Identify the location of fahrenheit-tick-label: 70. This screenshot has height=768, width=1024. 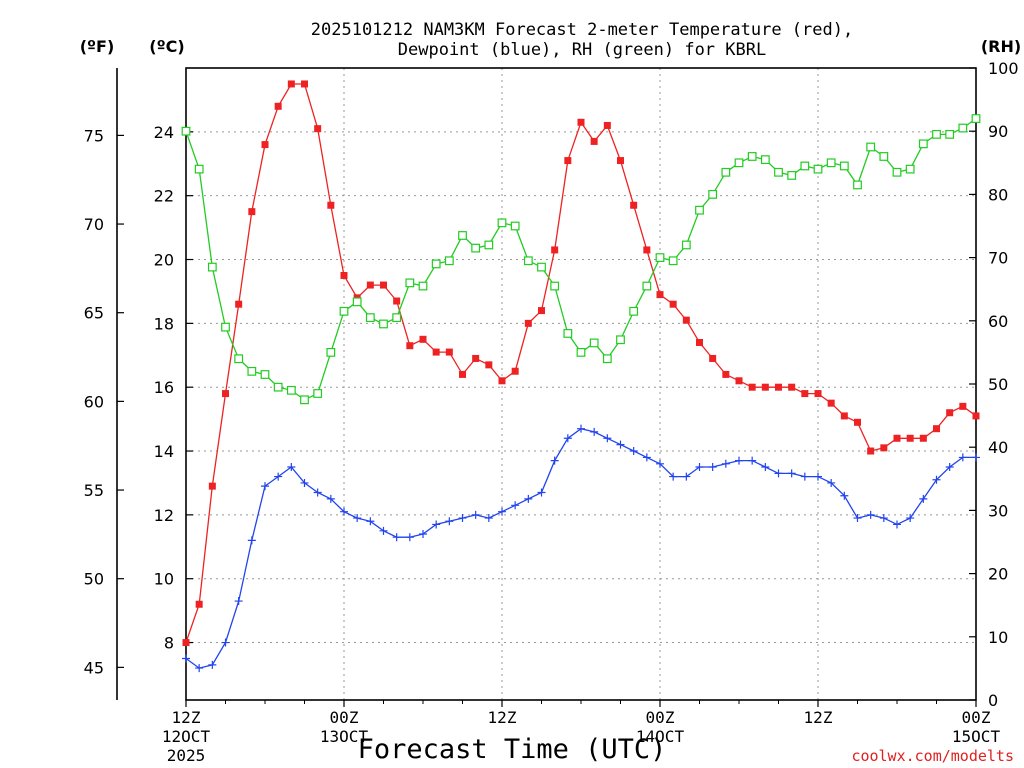
(94, 224).